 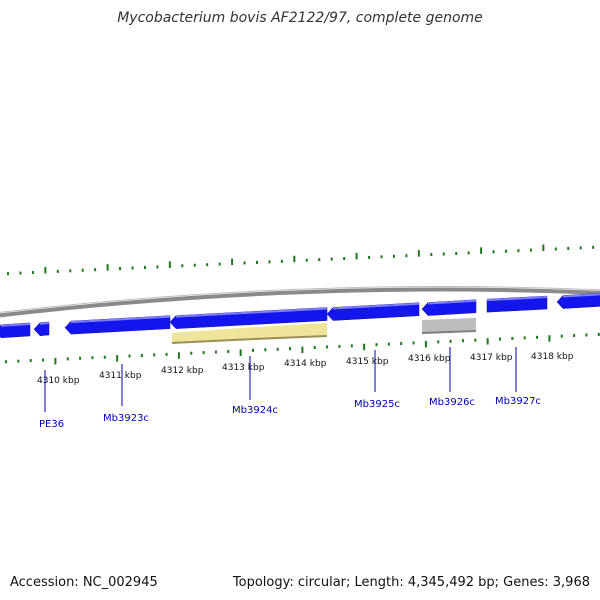 What do you see at coordinates (429, 359) in the screenshot?
I see `ruler-label: 4316 kbp` at bounding box center [429, 359].